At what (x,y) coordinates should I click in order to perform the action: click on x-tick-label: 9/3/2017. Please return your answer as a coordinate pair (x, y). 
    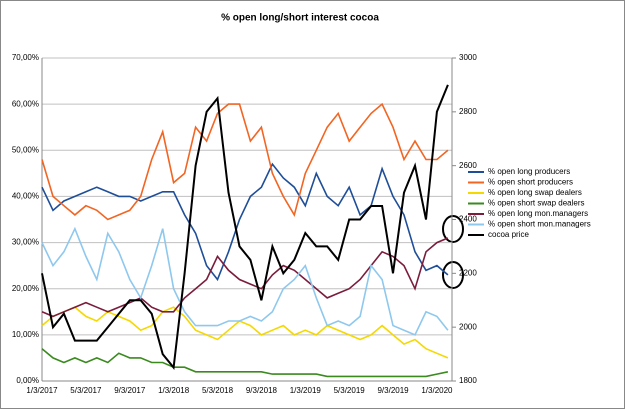
    Looking at the image, I should click on (130, 390).